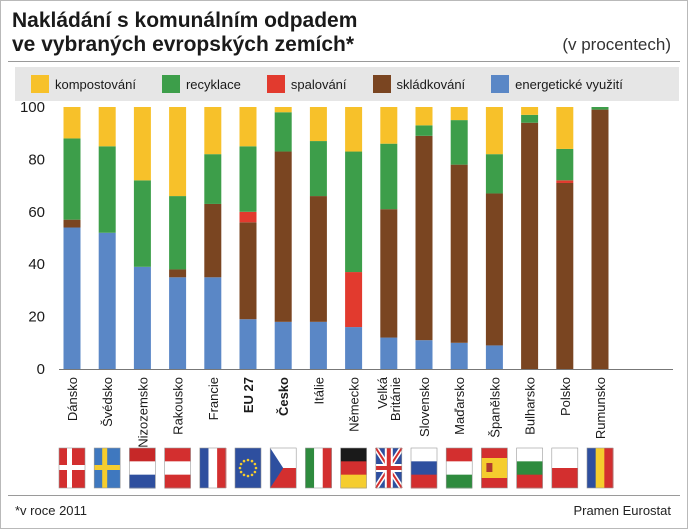  What do you see at coordinates (569, 84) in the screenshot?
I see `legend-label-energeticke-vyuziti: energetické využití` at bounding box center [569, 84].